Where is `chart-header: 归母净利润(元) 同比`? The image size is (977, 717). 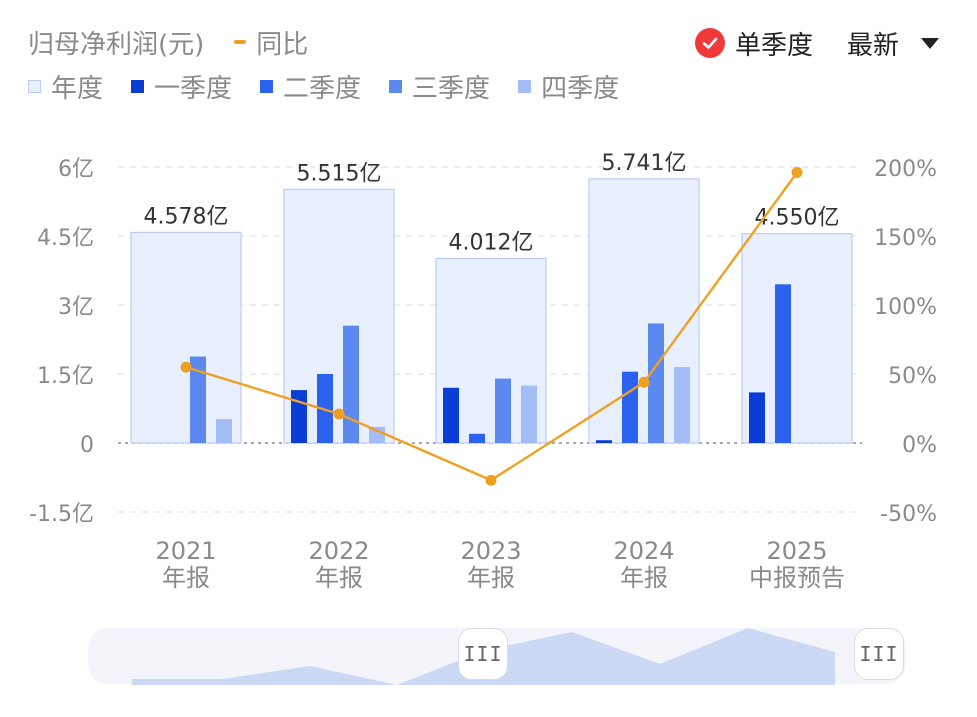
chart-header: 归母净利润(元) 同比 is located at coordinates (168, 42).